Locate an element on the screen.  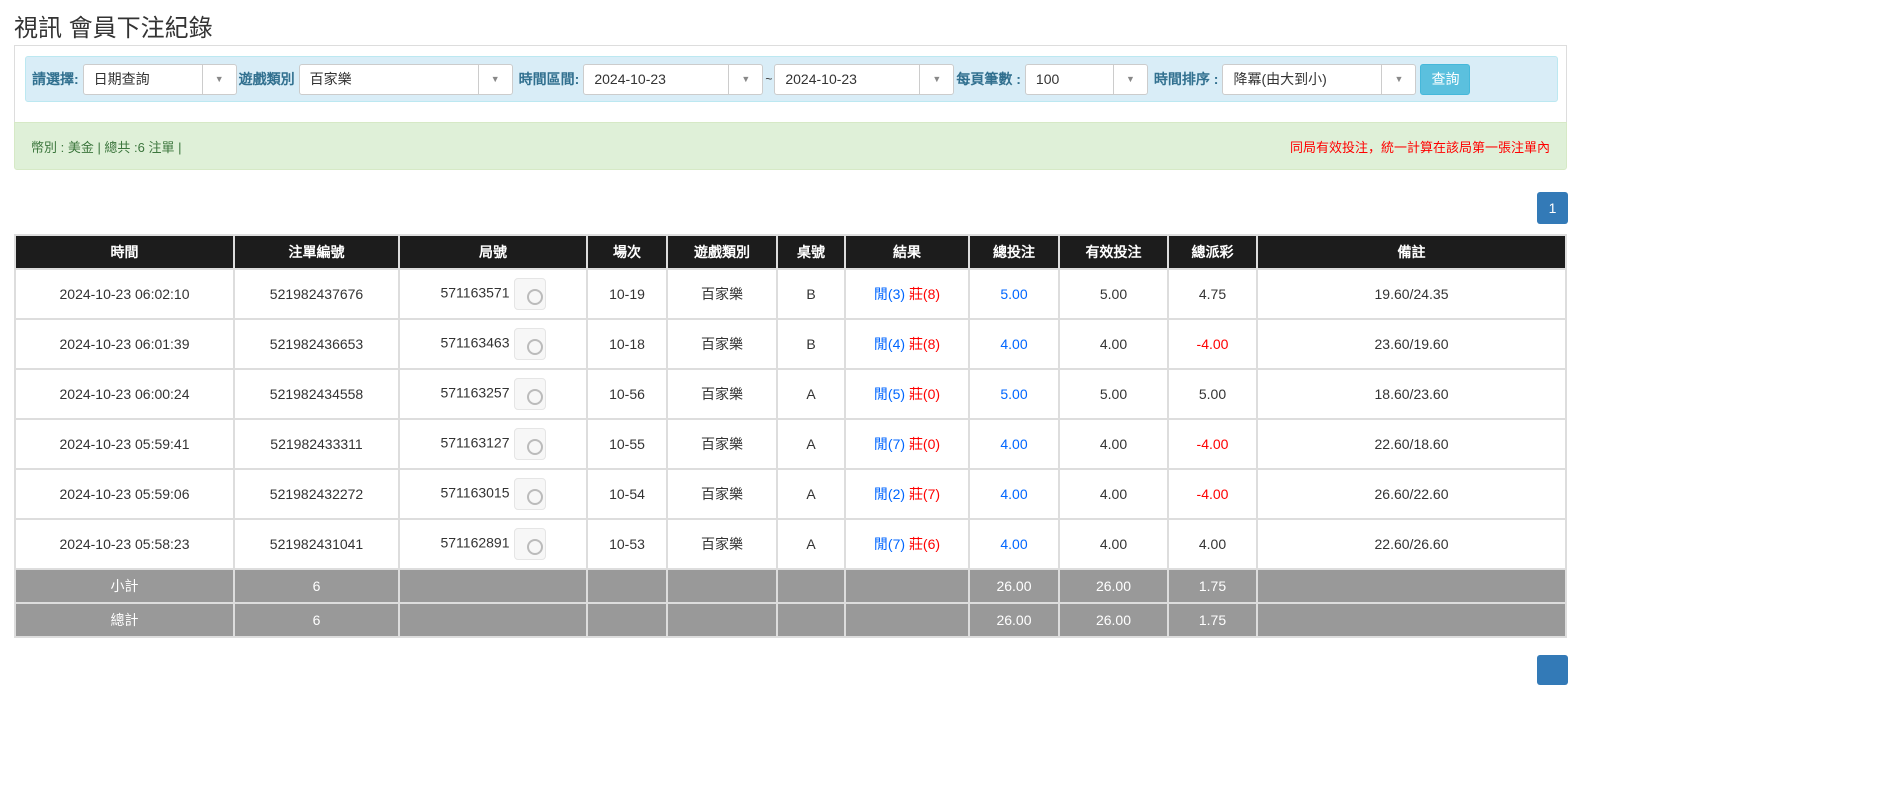
page-title: 視訊 會員下注紀錄 is located at coordinates (113, 28).